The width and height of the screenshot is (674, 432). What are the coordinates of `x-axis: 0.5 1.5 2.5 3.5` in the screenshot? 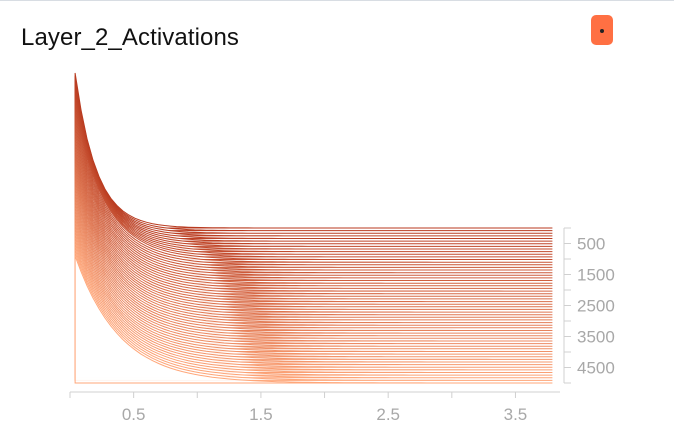 It's located at (314, 407).